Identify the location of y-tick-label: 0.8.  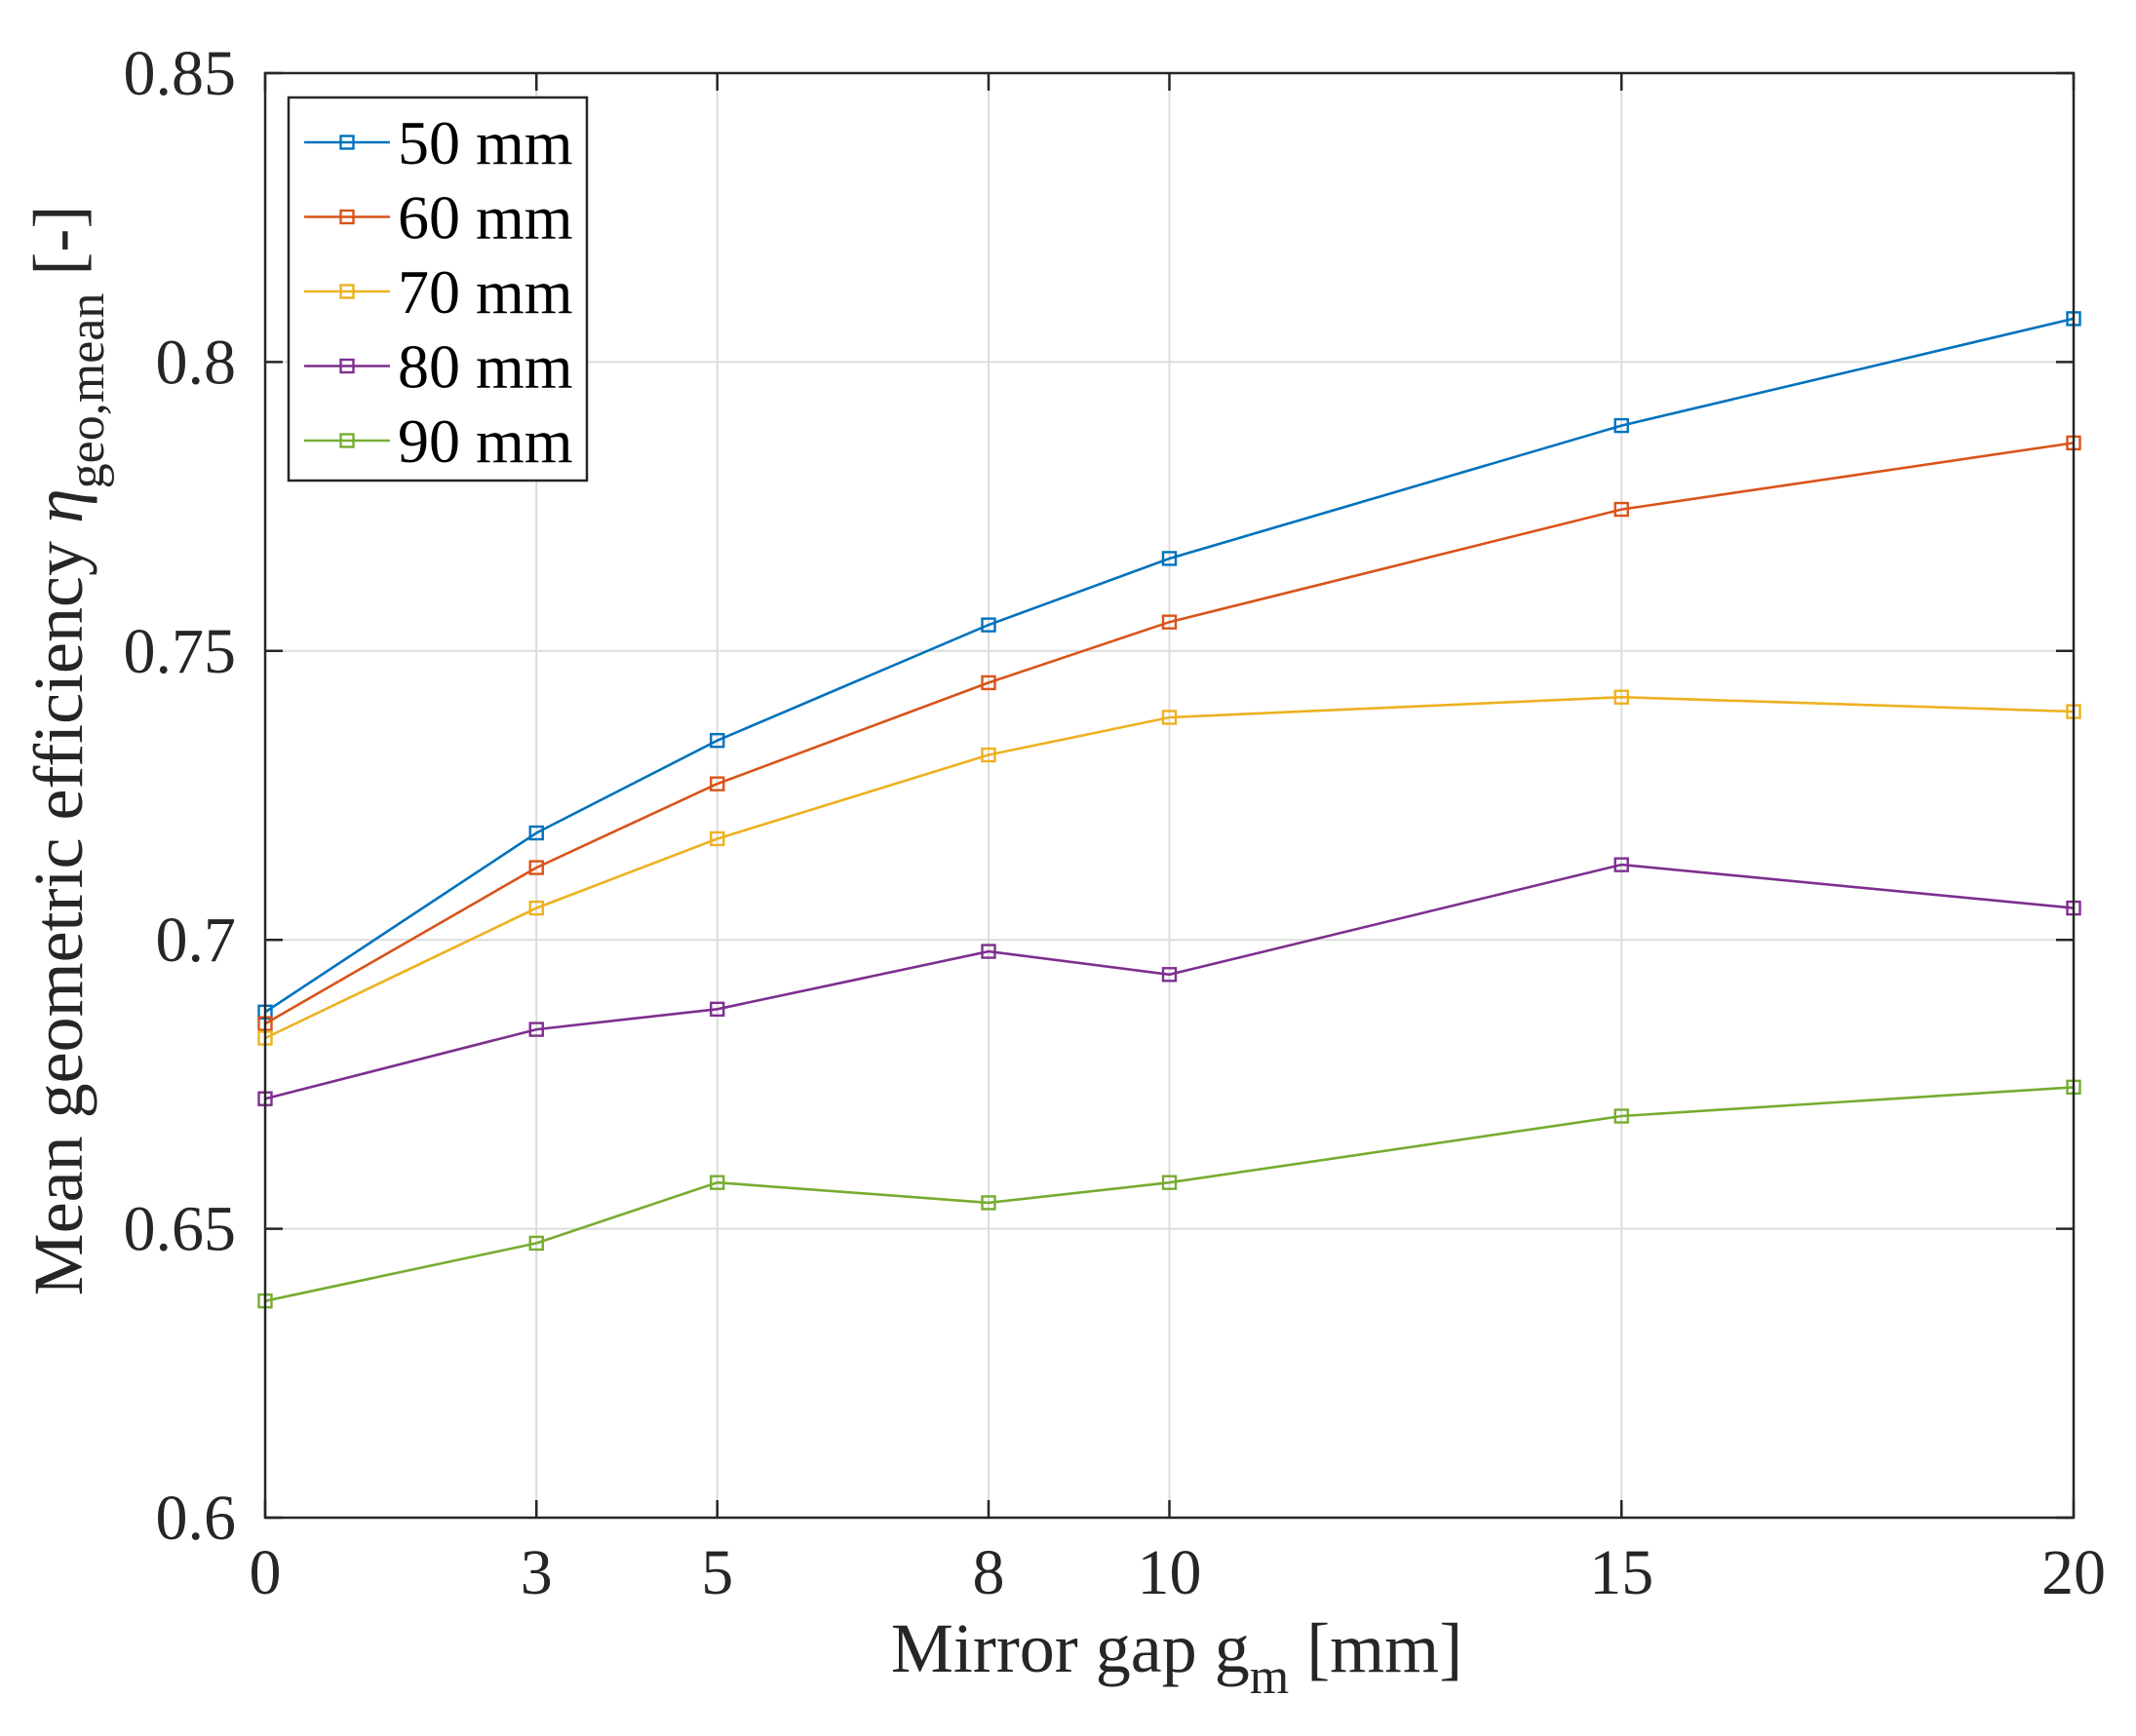
(197, 362).